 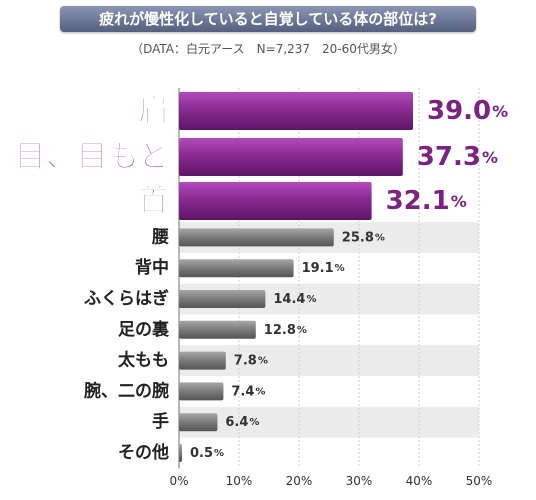 I want to click on value-label: 39.0%, so click(x=467, y=111).